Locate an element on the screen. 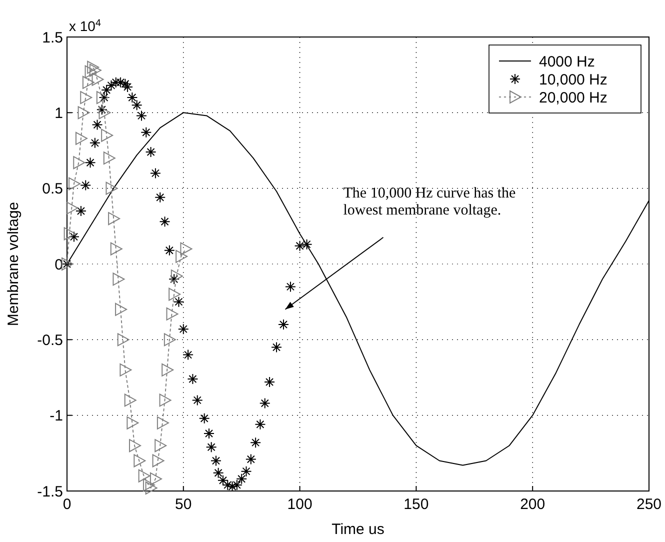 Image resolution: width=665 pixels, height=542 pixels. x-tick-label: 100 is located at coordinates (299, 504).